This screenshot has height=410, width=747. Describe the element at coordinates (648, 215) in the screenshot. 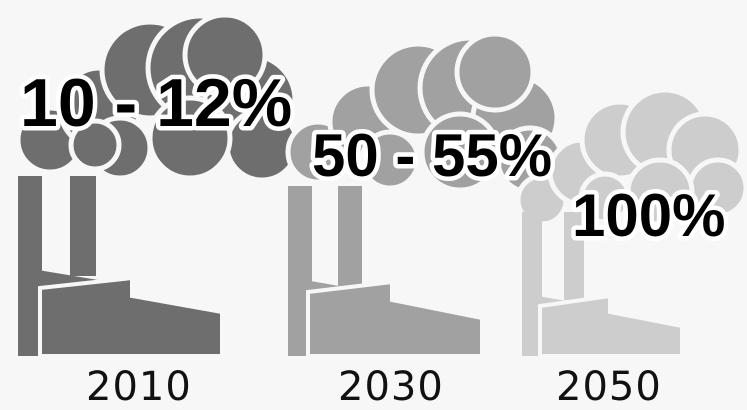

I see `percentage-label-2050: 100%` at that location.